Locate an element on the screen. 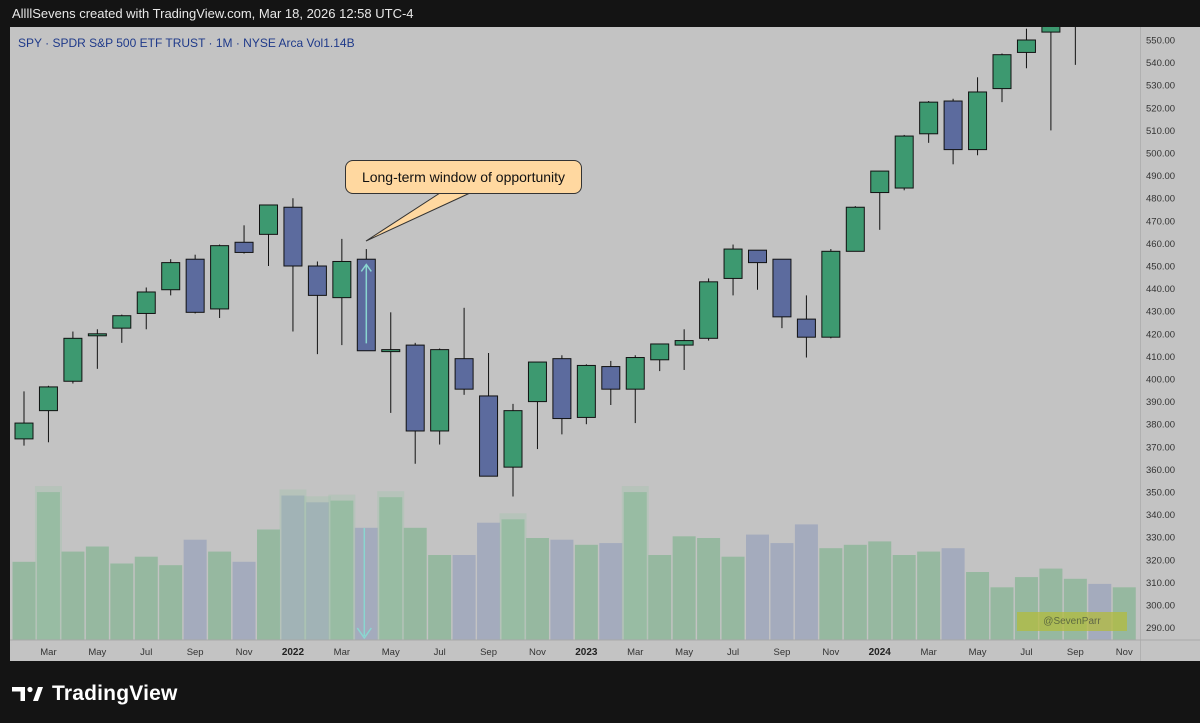 The width and height of the screenshot is (1200, 723). up-arrow-head is located at coordinates (366, 267).